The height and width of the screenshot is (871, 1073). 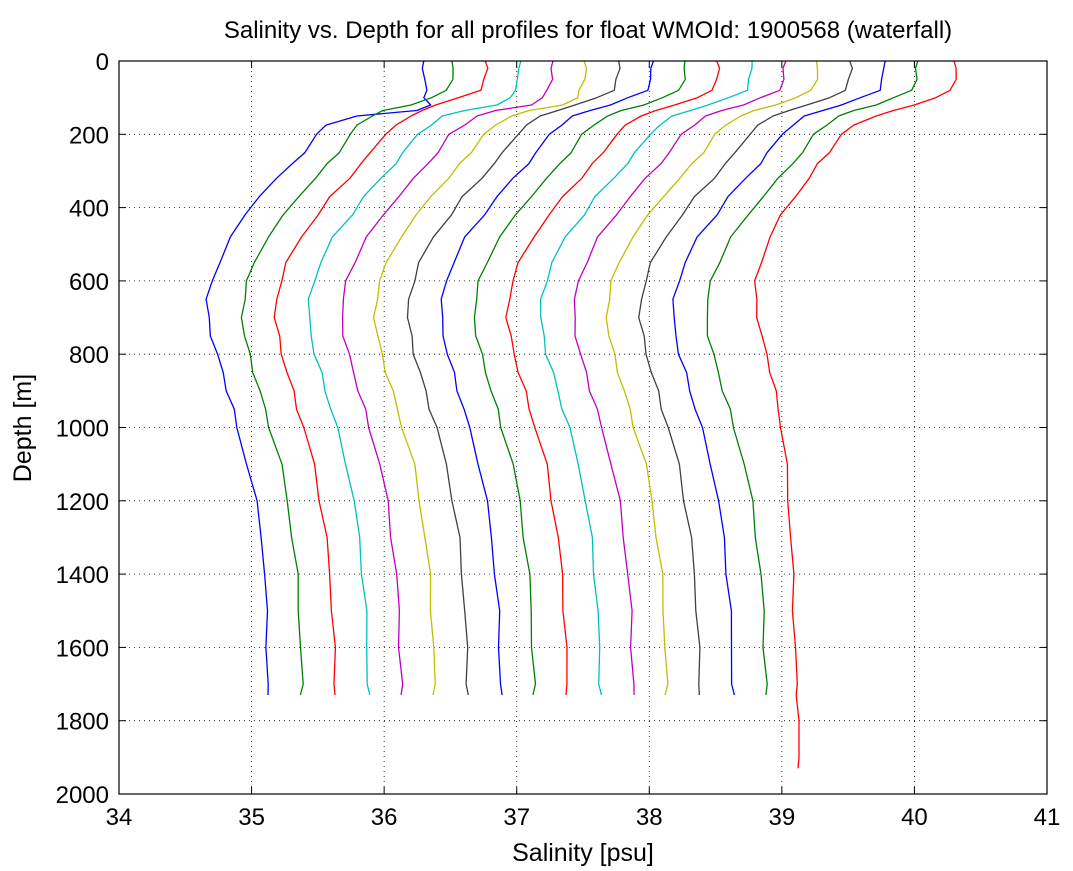 I want to click on x-tick-label: 38, so click(x=649, y=817).